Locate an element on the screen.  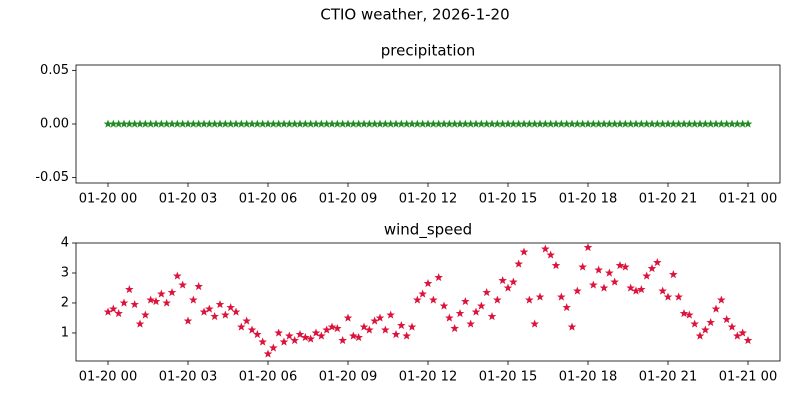
y-tick-label: 2 is located at coordinates (65, 302).